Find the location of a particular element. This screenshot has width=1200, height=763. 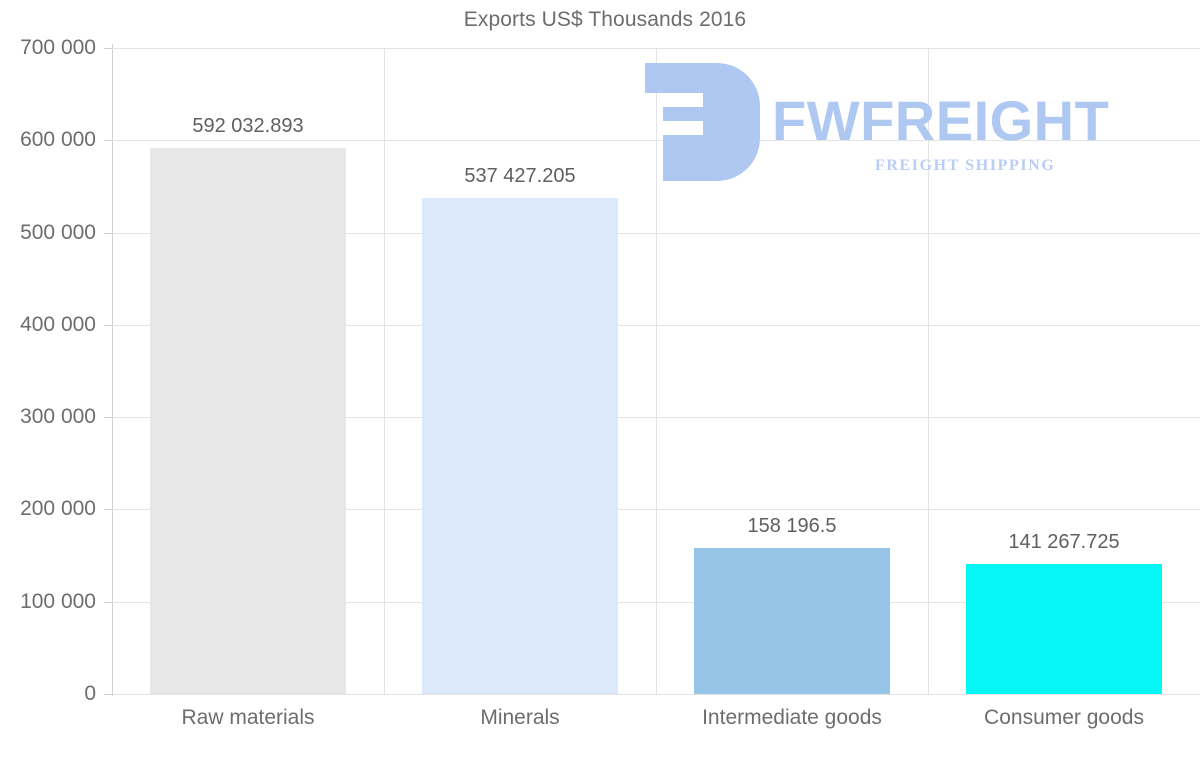

bar-value-label: 158 196.5 is located at coordinates (792, 526).